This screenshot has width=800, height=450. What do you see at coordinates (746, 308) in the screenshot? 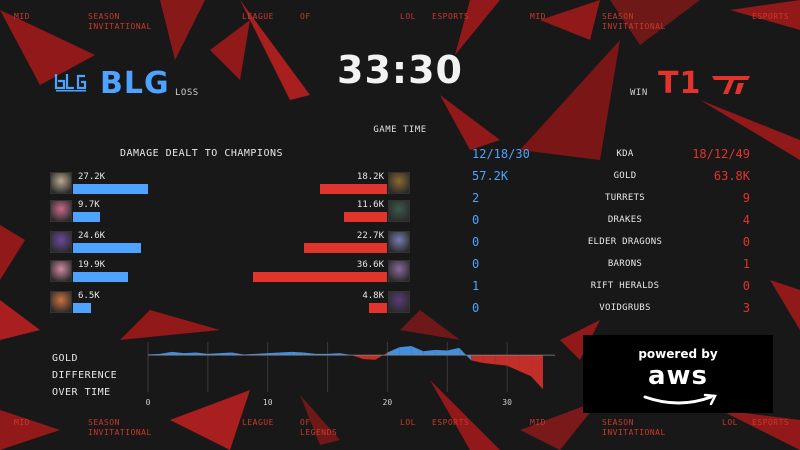
I see `stat-right-value: 3` at bounding box center [746, 308].